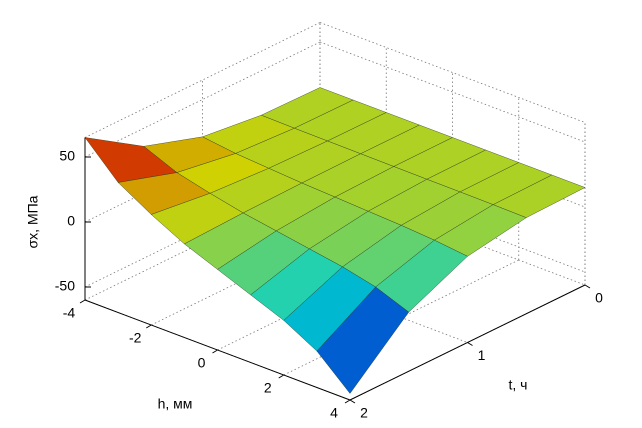  Describe the element at coordinates (33, 221) in the screenshot. I see `z-axis-label: σx, МПа` at that location.